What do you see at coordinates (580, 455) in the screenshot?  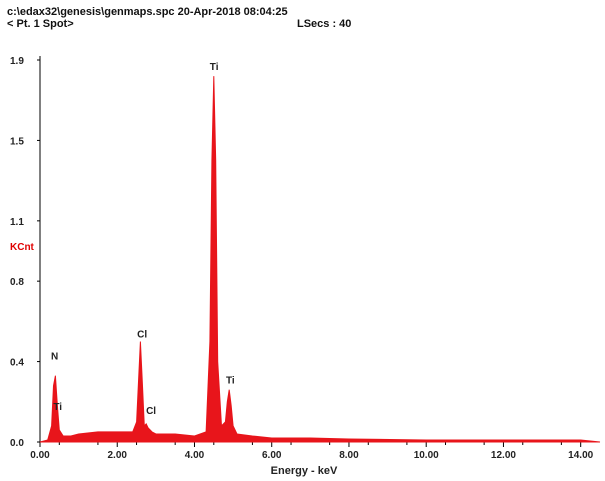 I see `x-tick-label: 14.00` at bounding box center [580, 455].